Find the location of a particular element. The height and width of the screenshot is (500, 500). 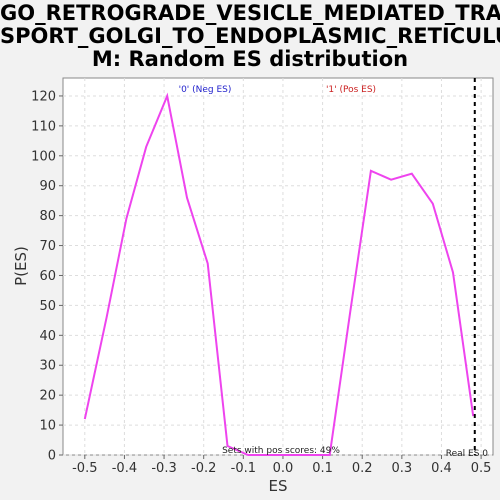

y-tick-label: 60 is located at coordinates (47, 276).